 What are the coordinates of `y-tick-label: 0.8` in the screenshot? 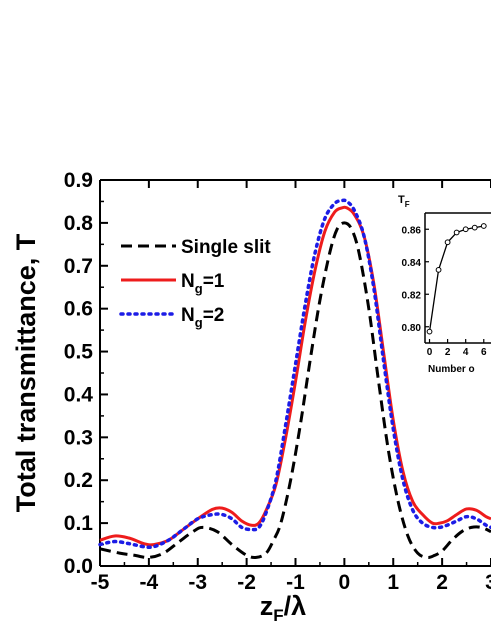 It's located at (79, 223).